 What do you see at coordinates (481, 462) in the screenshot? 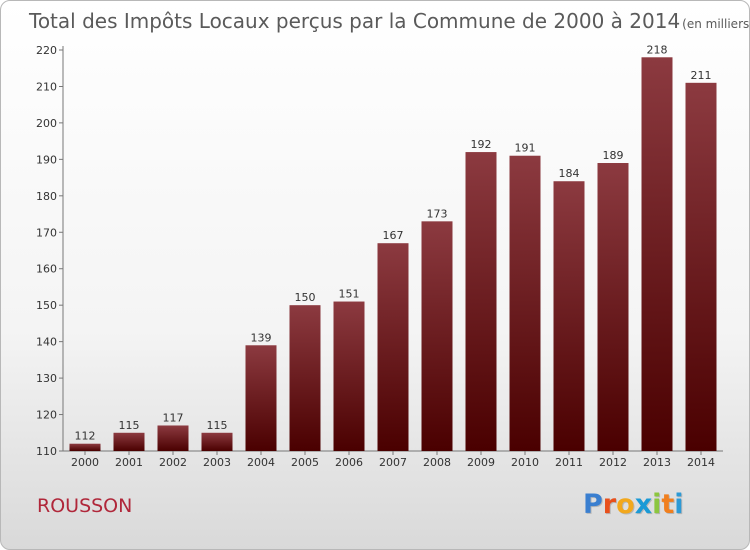
I see `x-tick-label: 2009` at bounding box center [481, 462].